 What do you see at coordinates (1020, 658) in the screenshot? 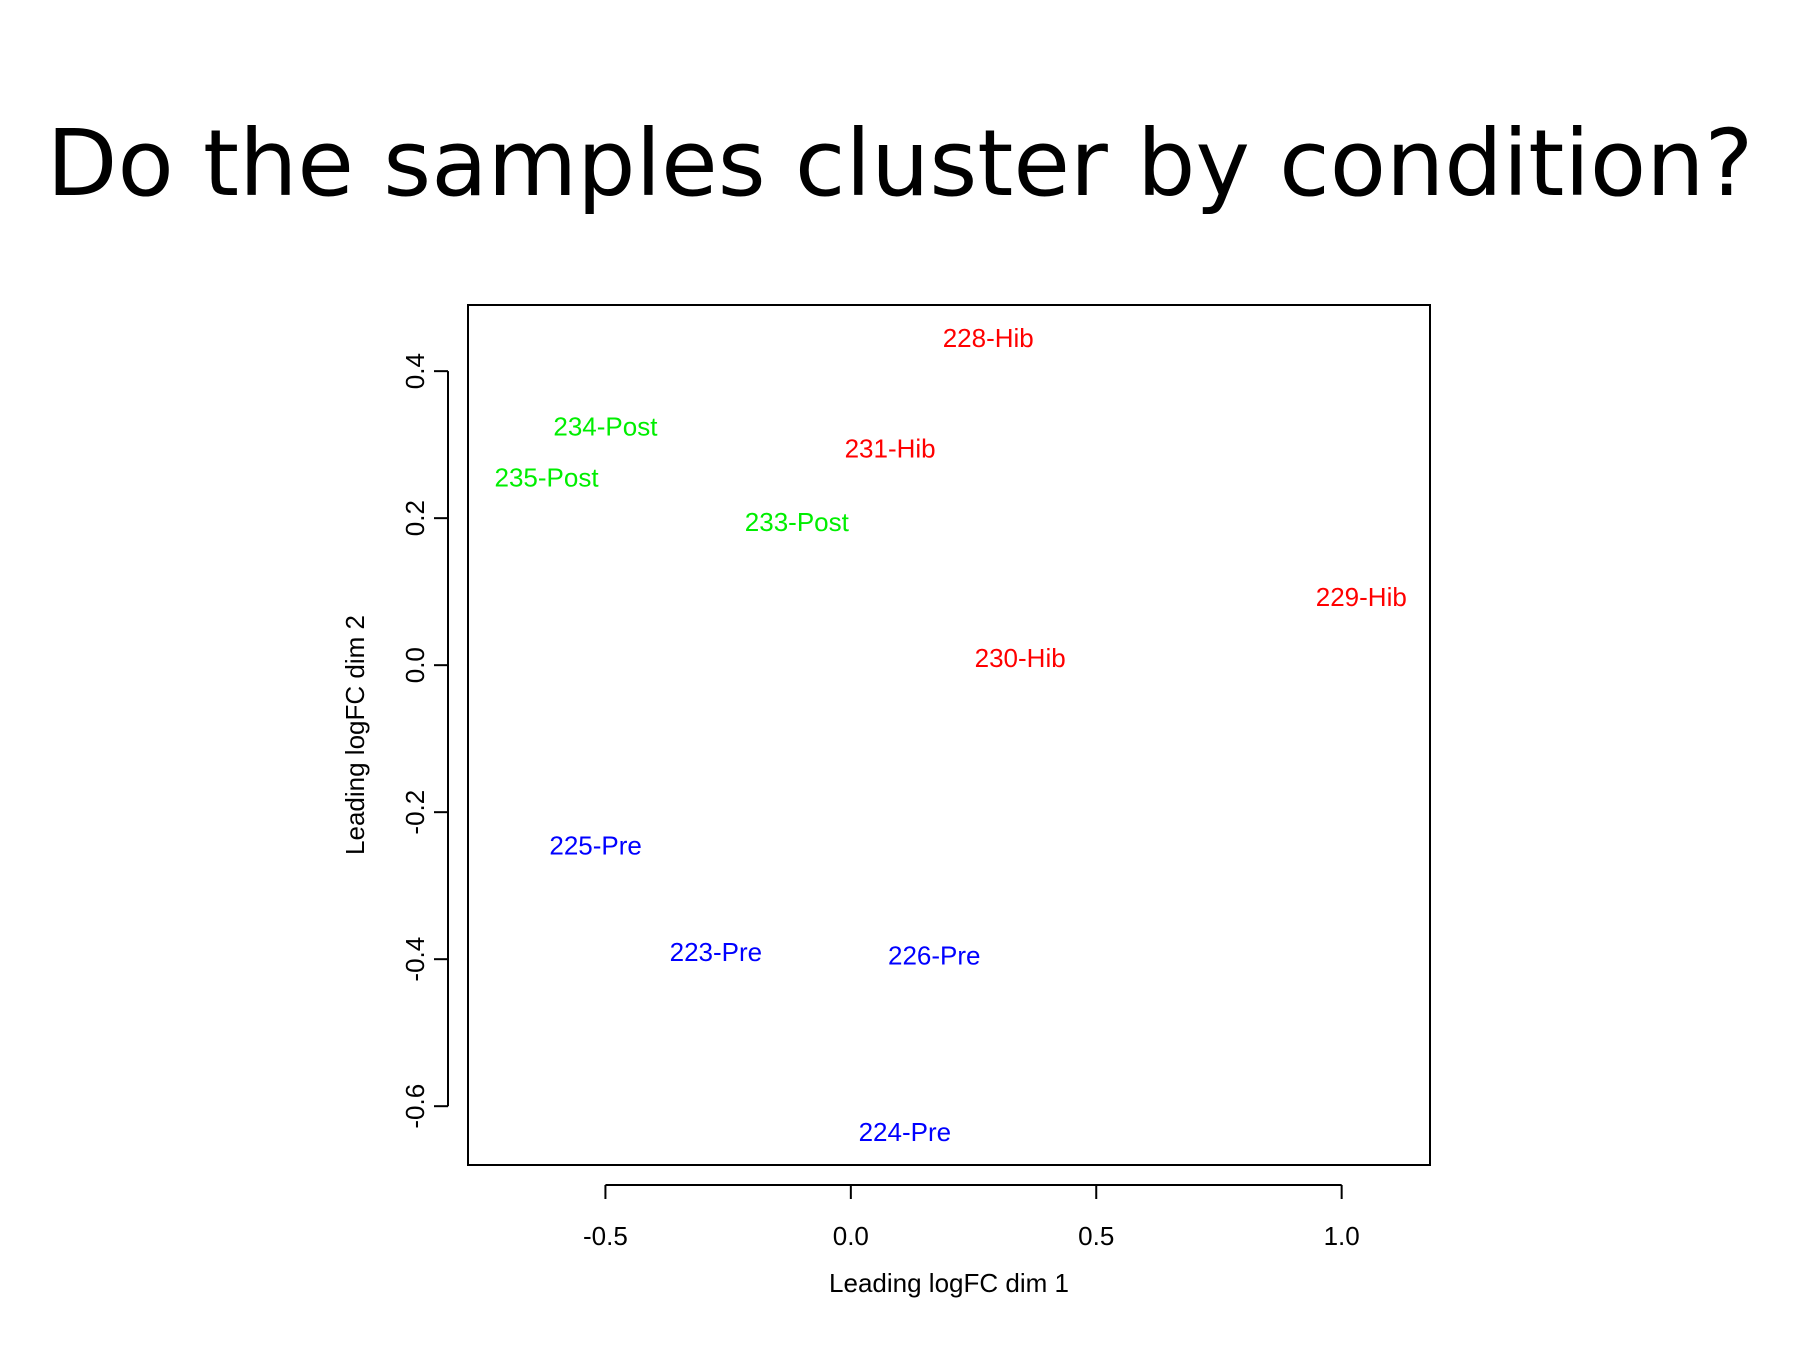
I see `point-label-hib: 230-Hib` at bounding box center [1020, 658].